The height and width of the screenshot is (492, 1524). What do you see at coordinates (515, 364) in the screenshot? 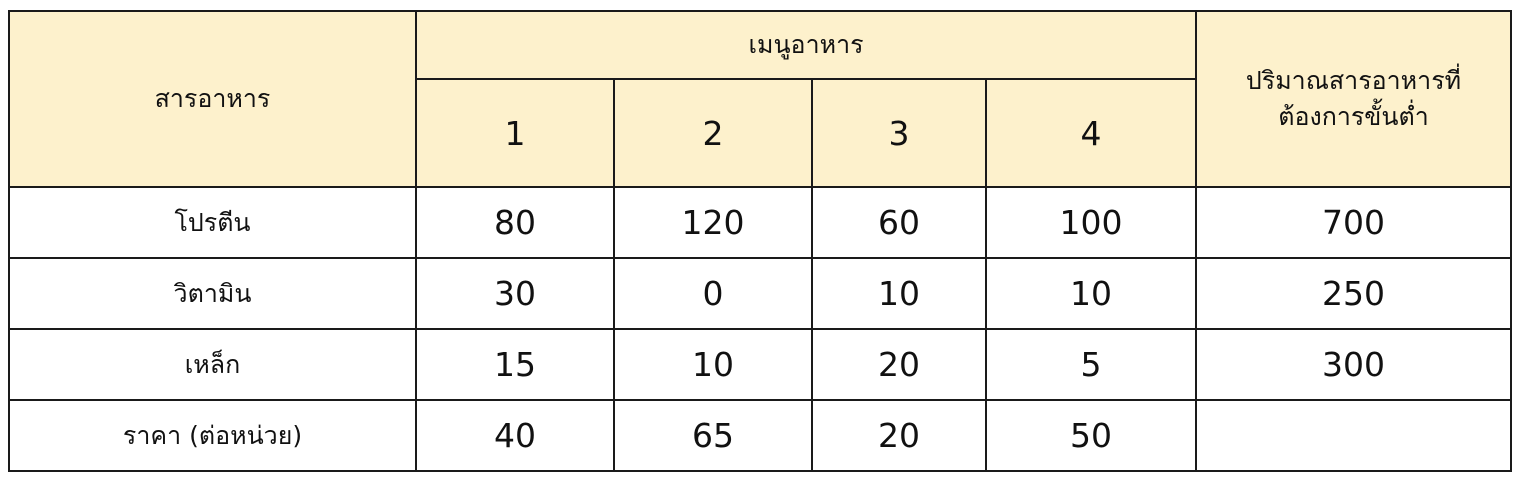
I see `table-cell: 15` at bounding box center [515, 364].